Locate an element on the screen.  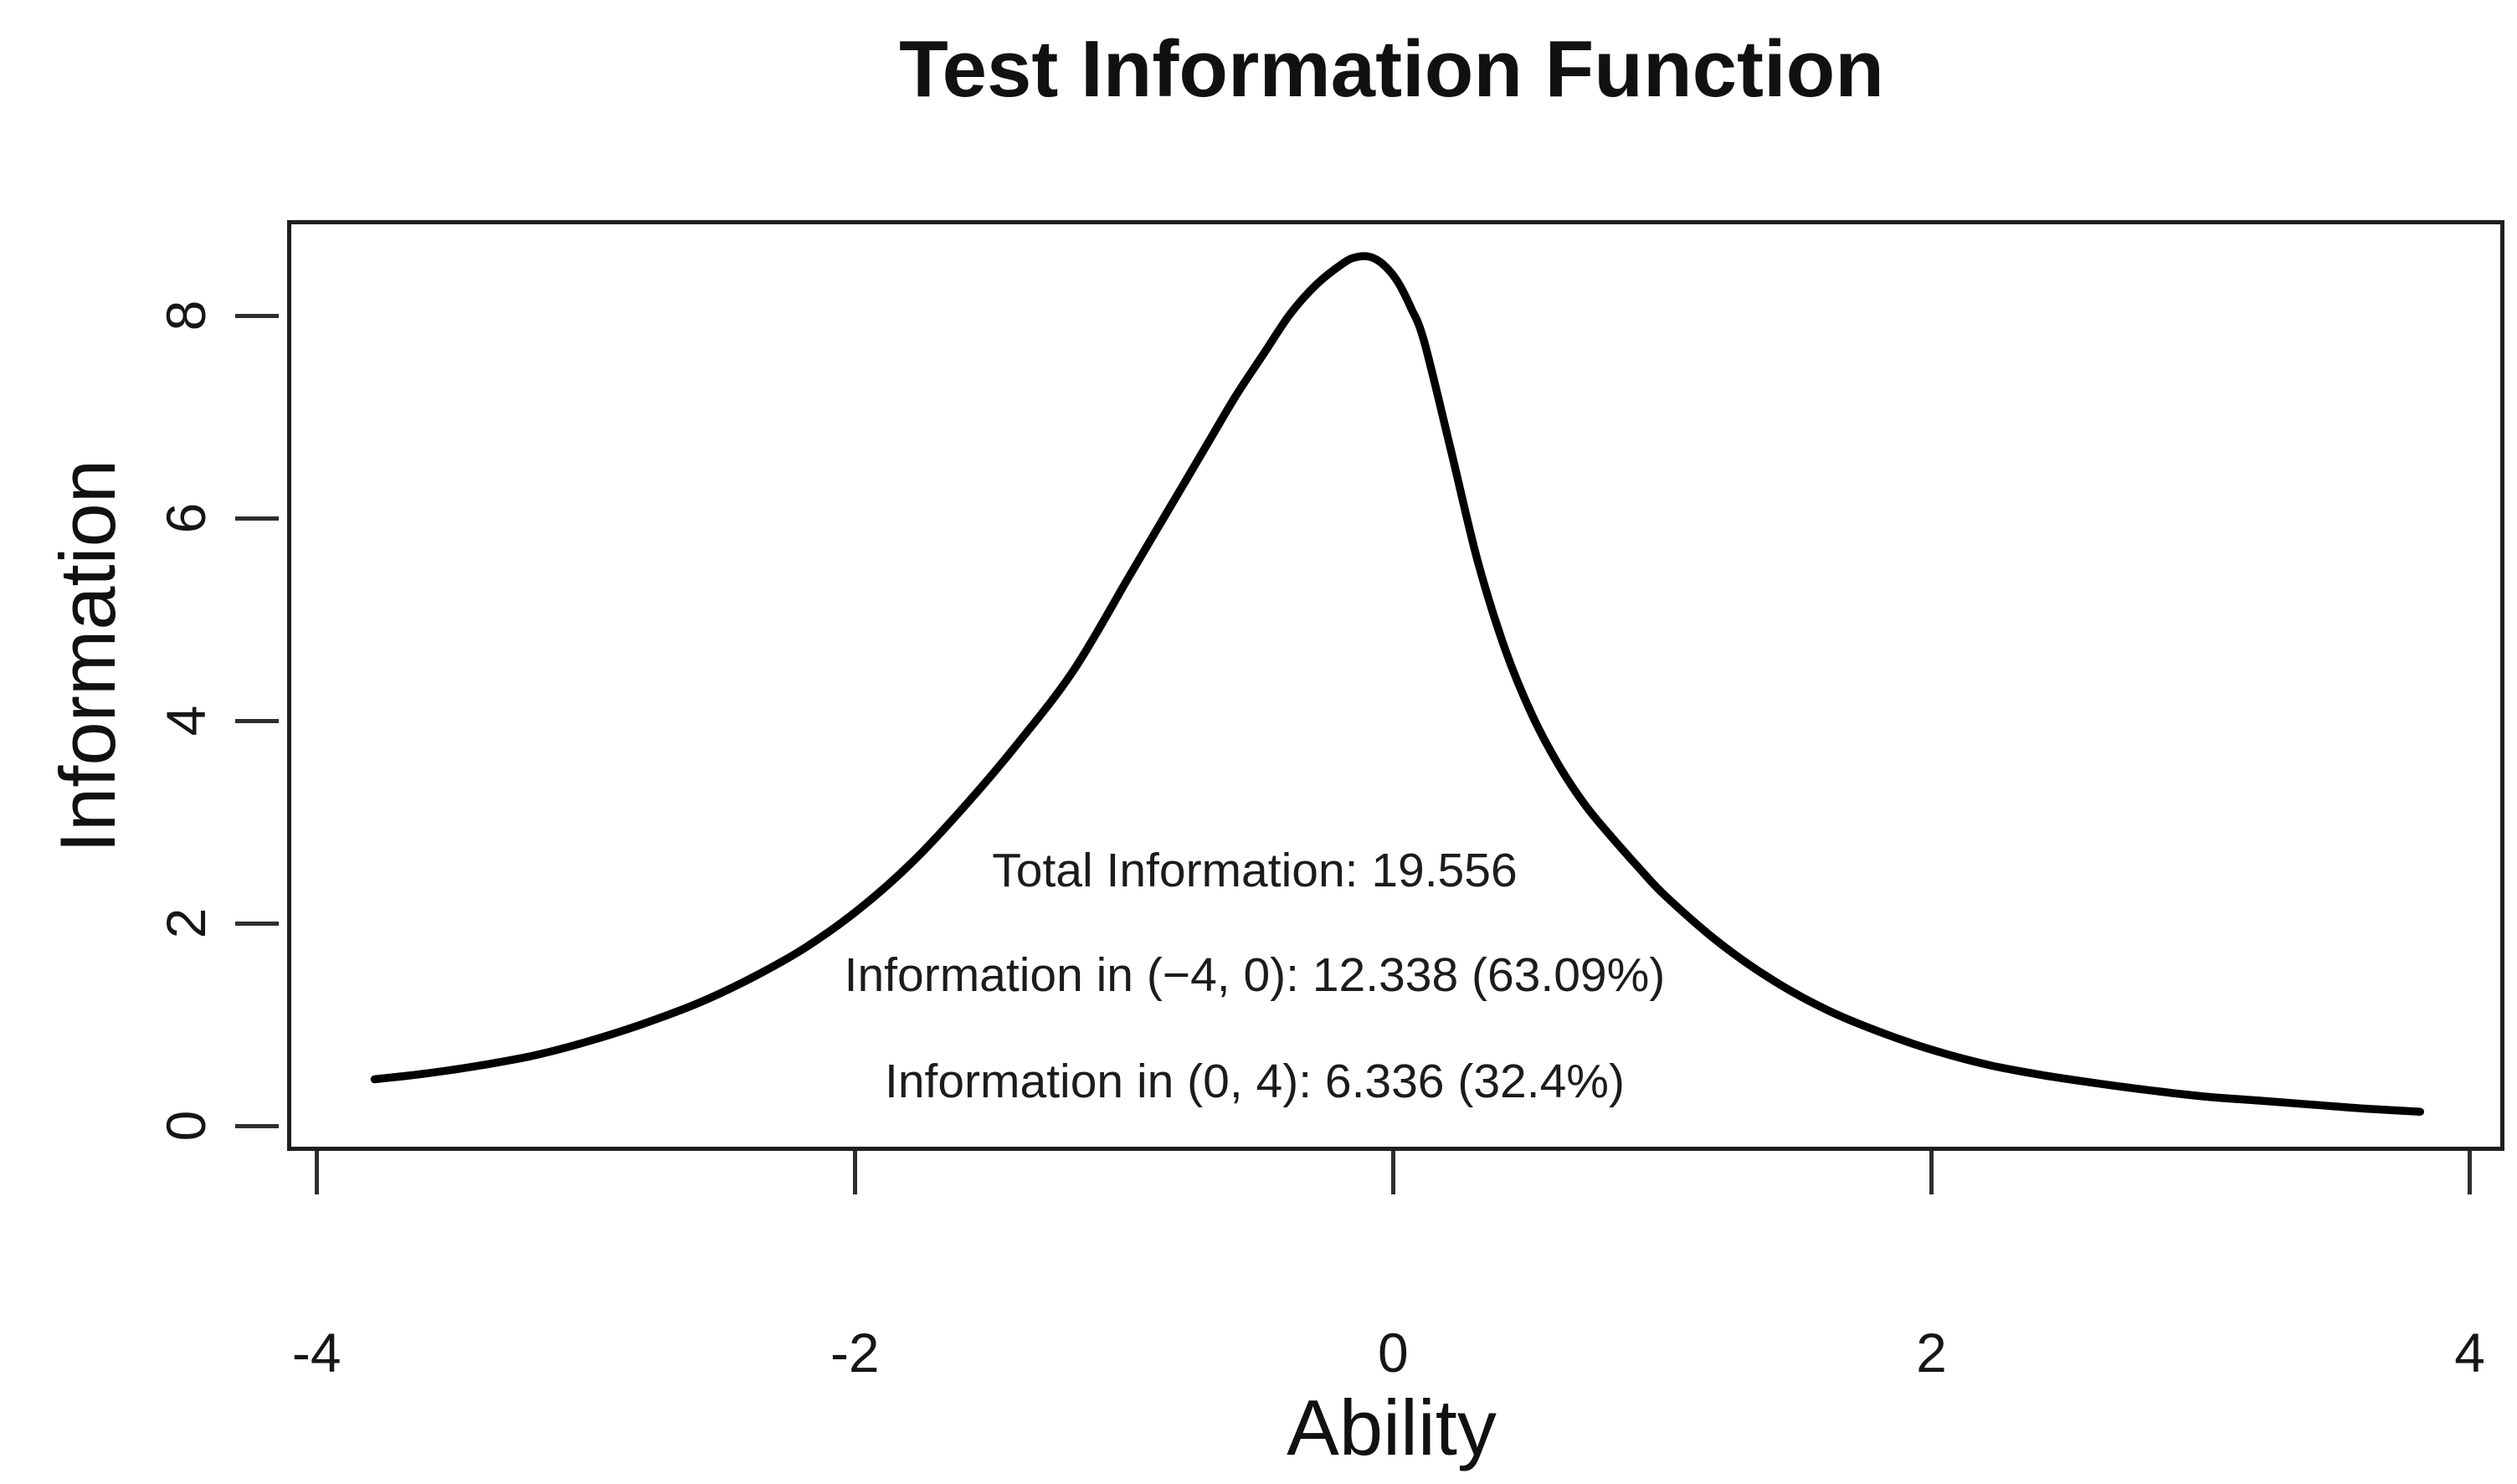
x-axis-title: Ability is located at coordinates (1392, 1428).